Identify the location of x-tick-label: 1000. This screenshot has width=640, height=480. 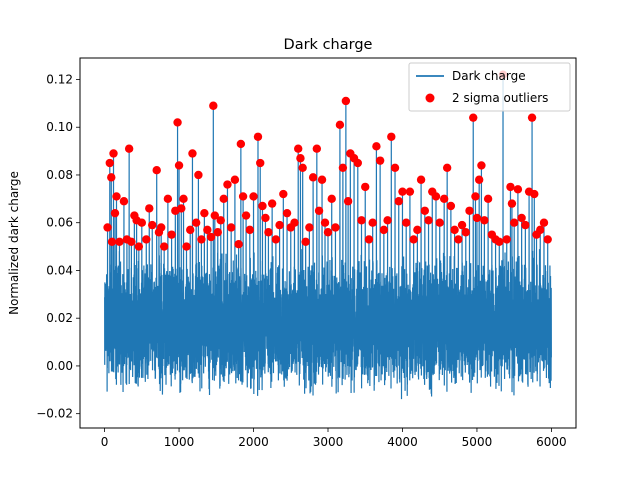
(179, 442).